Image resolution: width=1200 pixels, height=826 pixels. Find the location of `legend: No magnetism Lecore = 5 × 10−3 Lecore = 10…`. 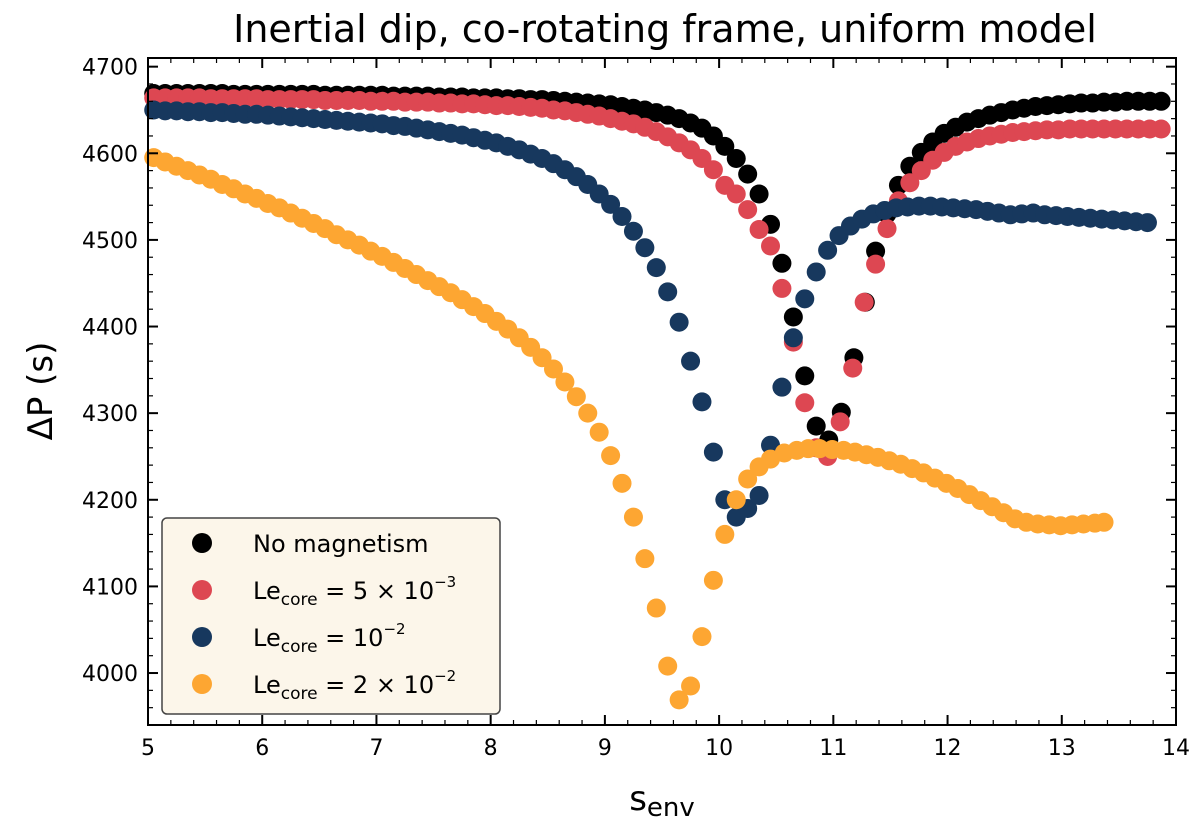

legend: No magnetism Lecore = 5 × 10−3 Lecore = 10… is located at coordinates (331, 616).